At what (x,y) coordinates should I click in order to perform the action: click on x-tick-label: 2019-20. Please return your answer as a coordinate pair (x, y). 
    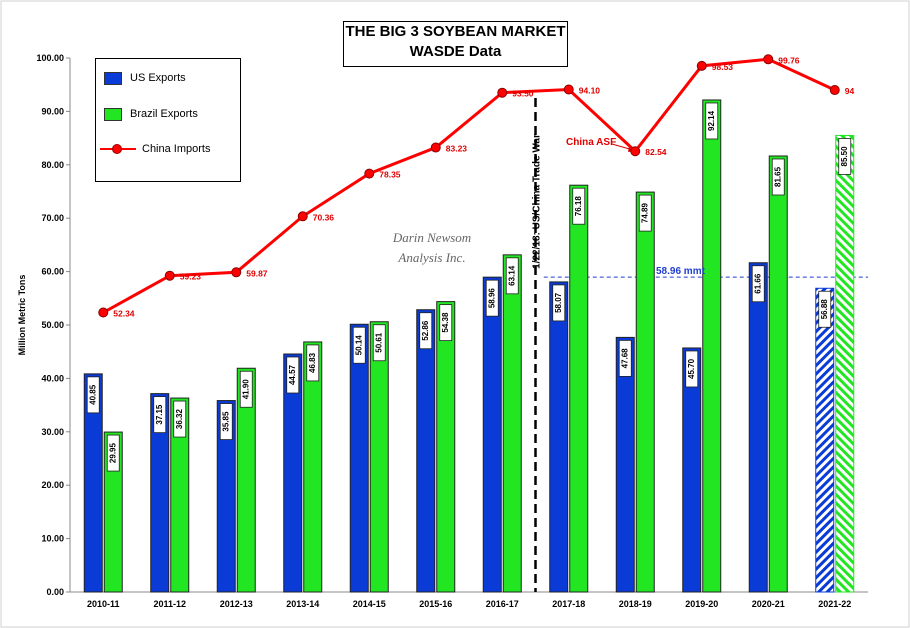
    Looking at the image, I should click on (701, 604).